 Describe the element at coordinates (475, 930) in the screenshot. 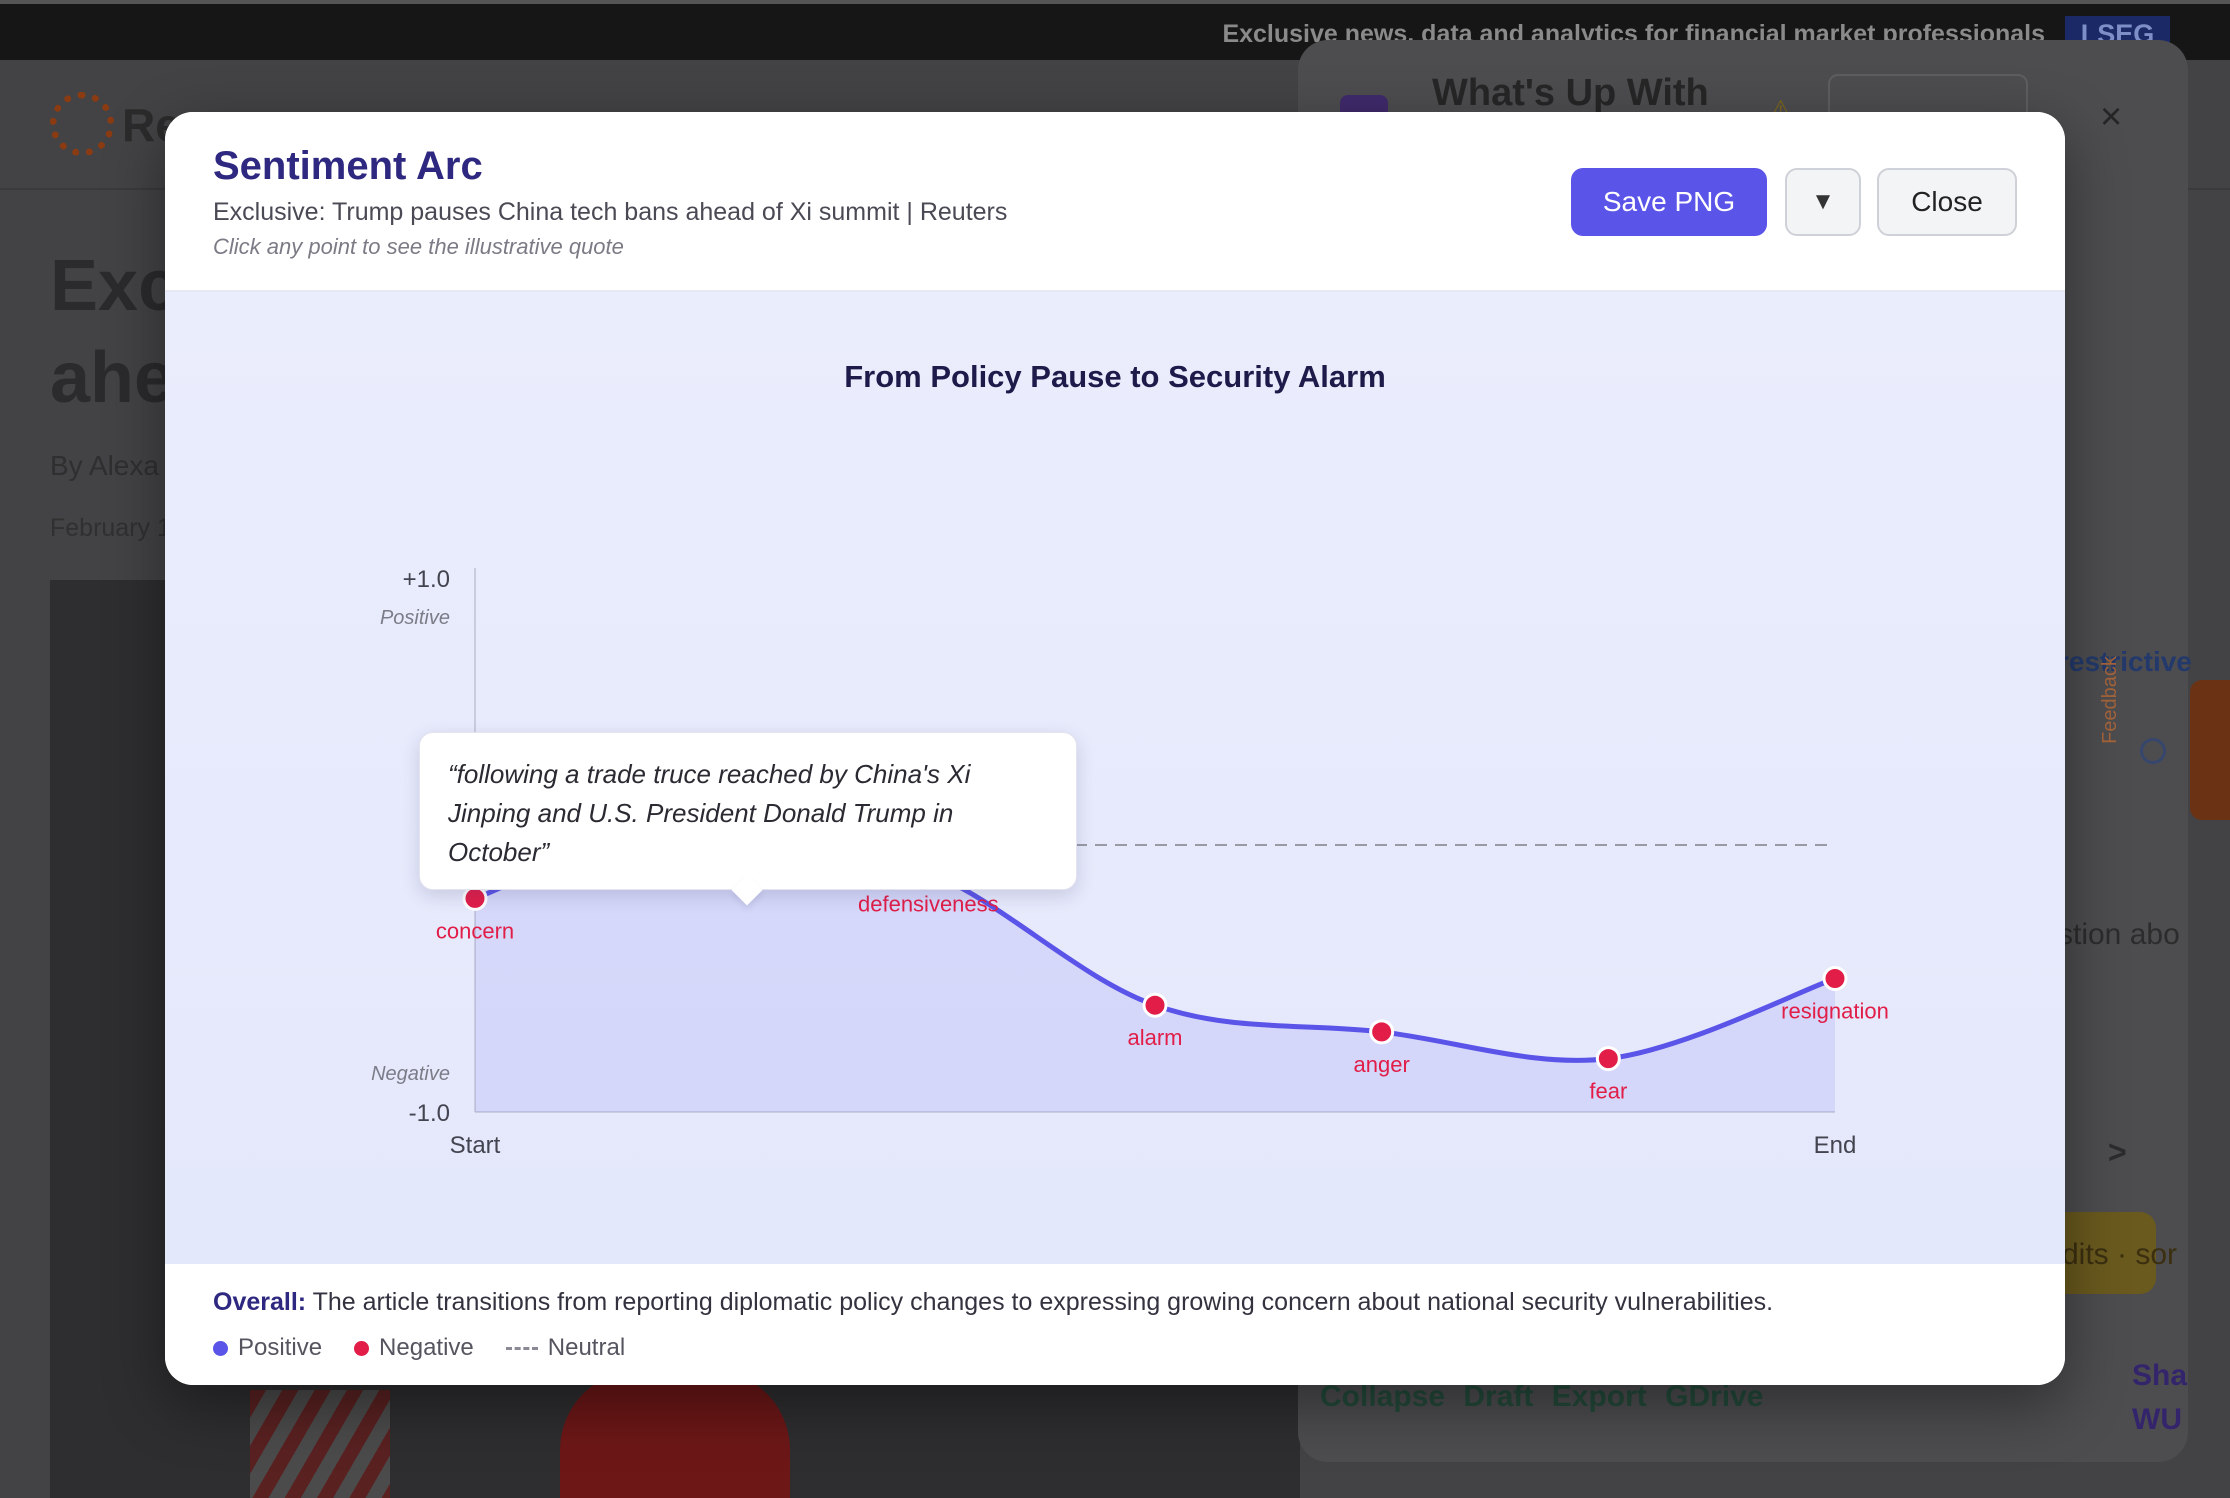

I see `point-label-concern: concern` at that location.